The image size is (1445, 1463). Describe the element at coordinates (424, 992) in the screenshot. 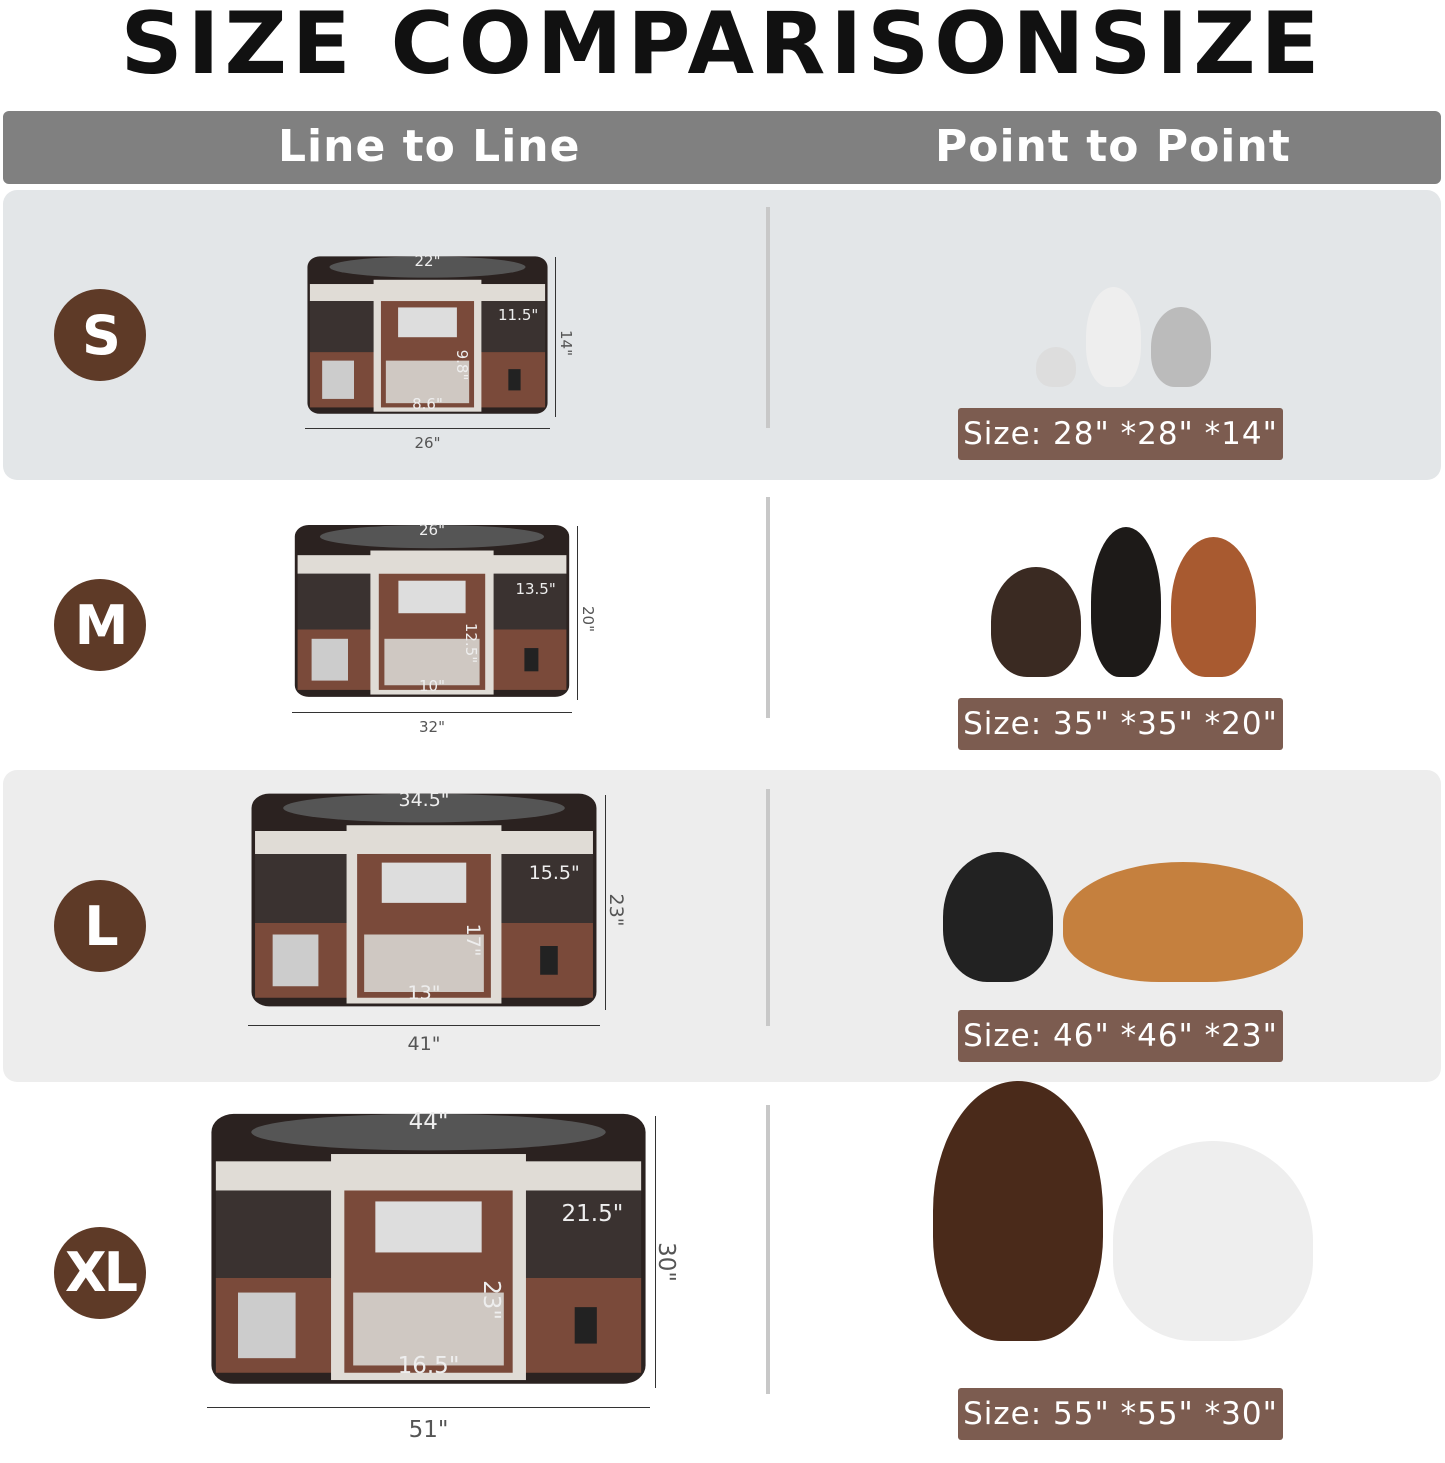

I see `door-width-label: 13"` at that location.